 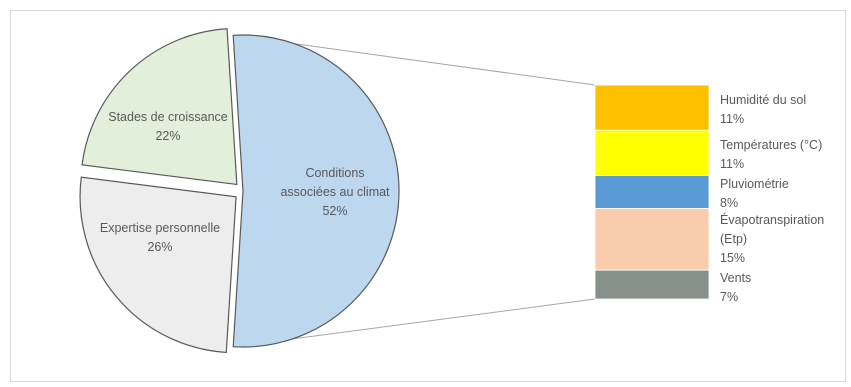 I want to click on pie-slice-label: Expertise personnelle, so click(x=160, y=228).